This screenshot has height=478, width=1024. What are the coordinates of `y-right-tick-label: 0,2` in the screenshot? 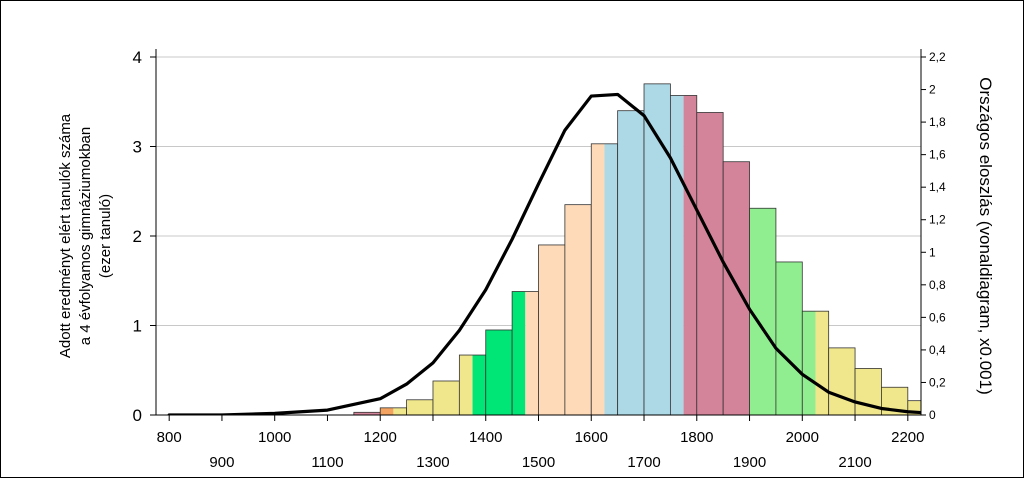 It's located at (937, 382).